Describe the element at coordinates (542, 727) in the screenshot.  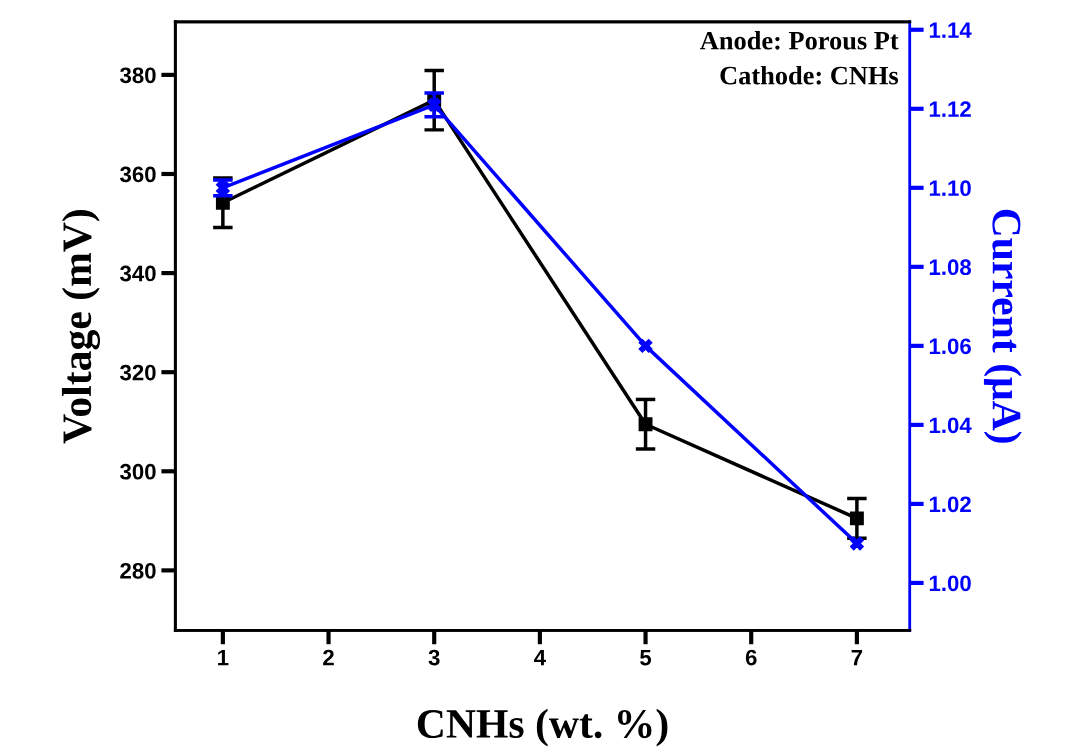
I see `x-axis-title: CNHs (wt. %)` at that location.